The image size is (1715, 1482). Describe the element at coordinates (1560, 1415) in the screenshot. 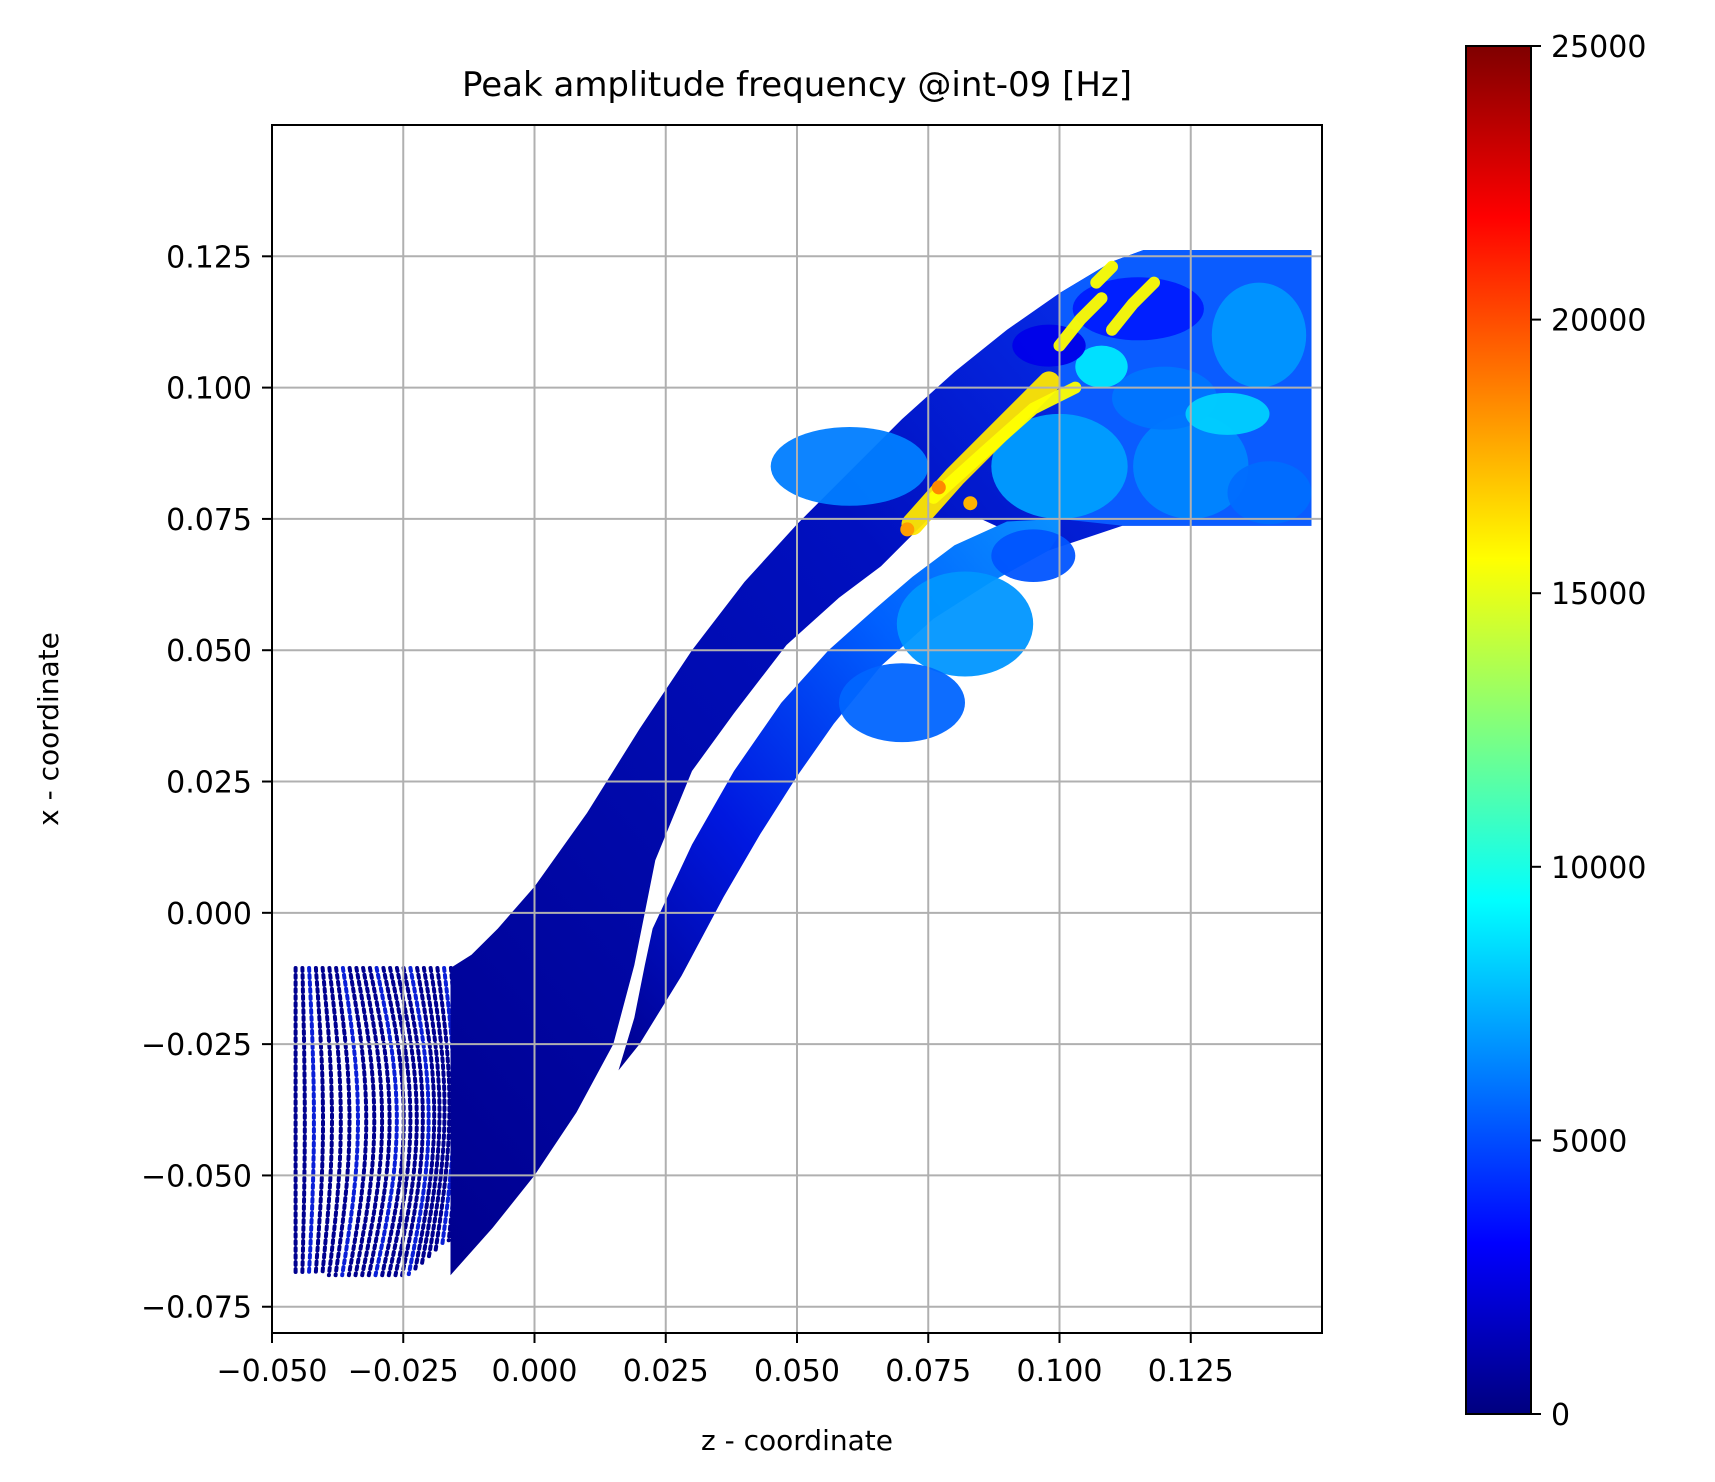

I see `colorbar-tick-label: 0` at that location.